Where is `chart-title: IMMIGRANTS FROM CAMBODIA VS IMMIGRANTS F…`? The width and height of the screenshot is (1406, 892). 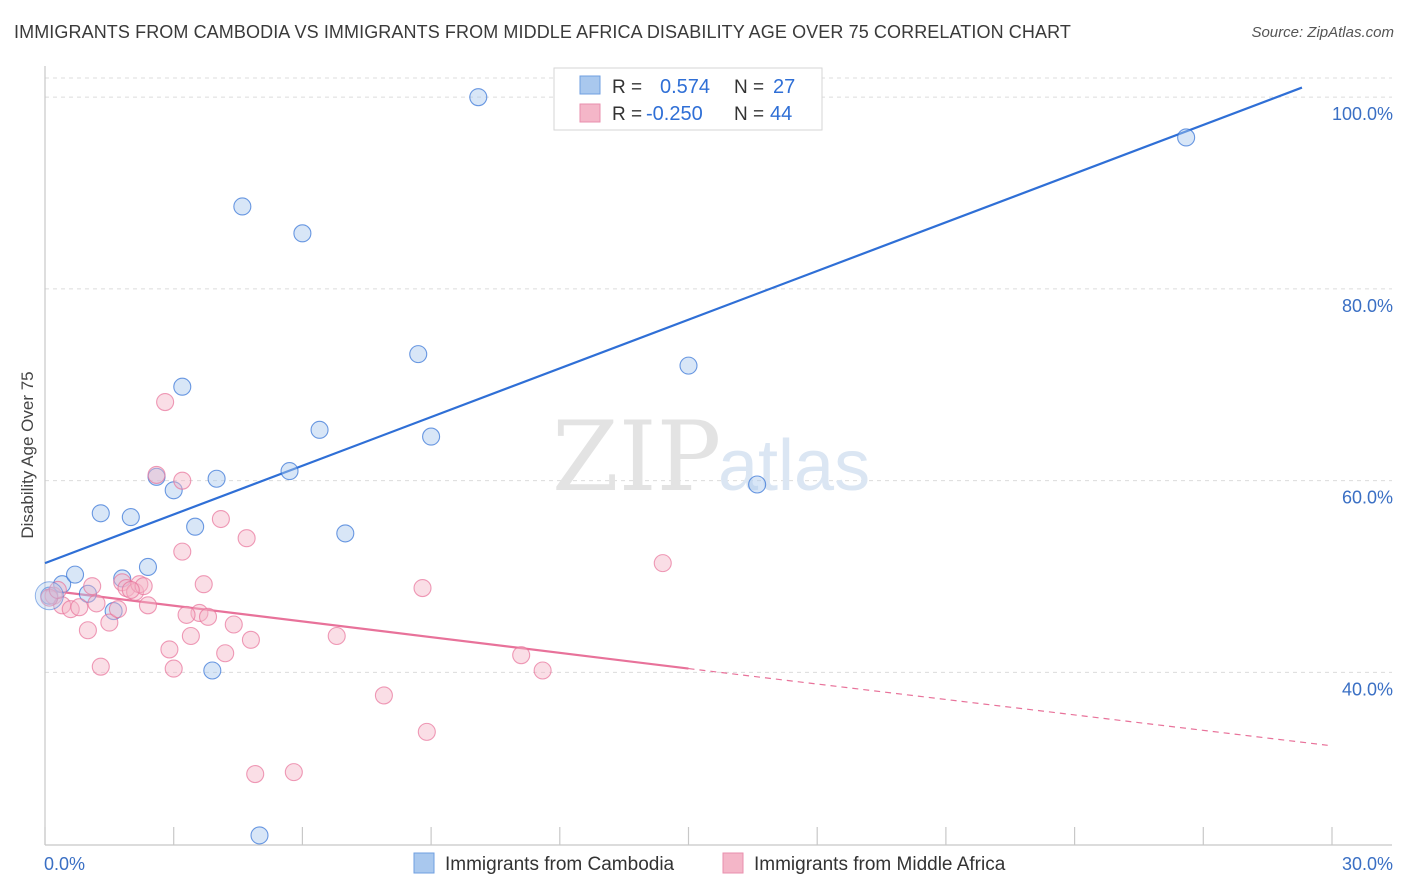 chart-title: IMMIGRANTS FROM CAMBODIA VS IMMIGRANTS F… is located at coordinates (542, 32).